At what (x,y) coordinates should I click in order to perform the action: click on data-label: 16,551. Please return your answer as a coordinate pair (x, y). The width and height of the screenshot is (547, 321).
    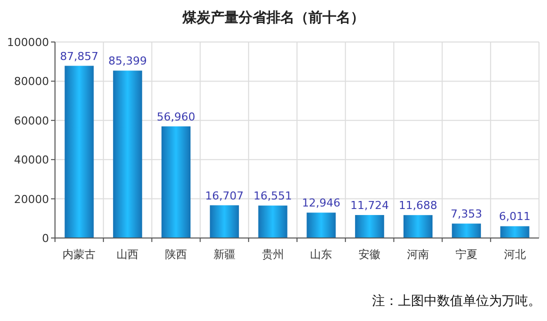
    Looking at the image, I should click on (273, 196).